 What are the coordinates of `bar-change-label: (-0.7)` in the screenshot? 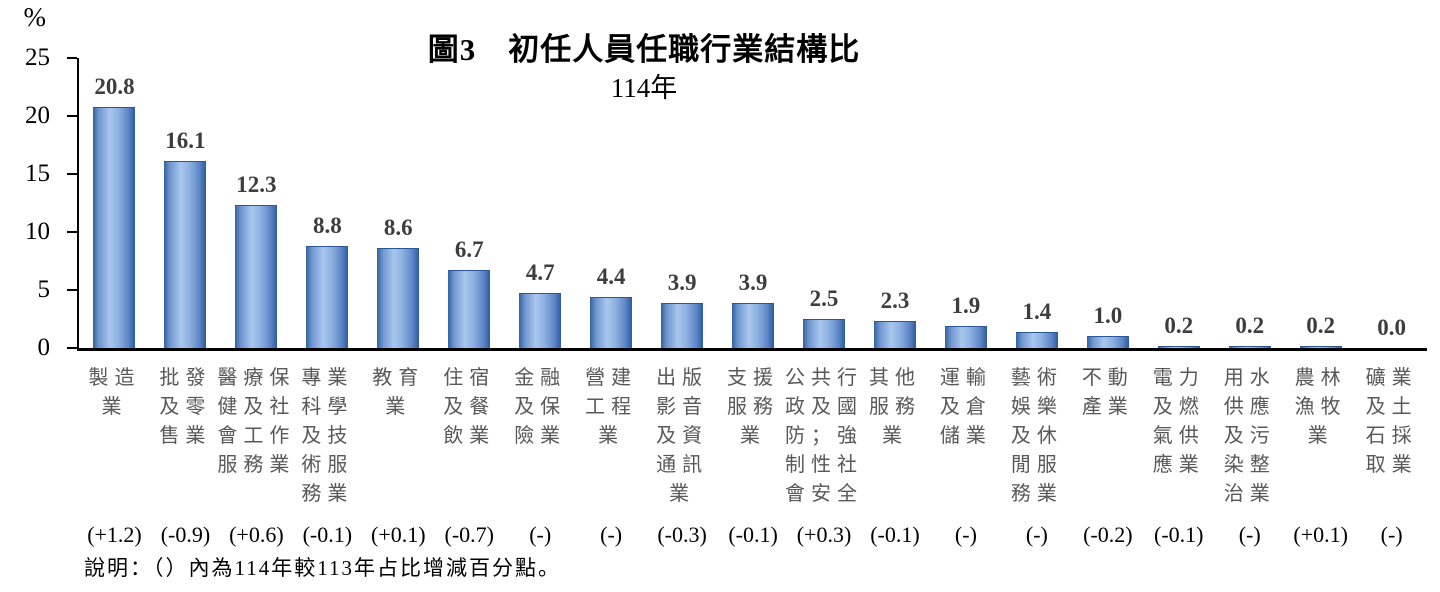 It's located at (469, 534).